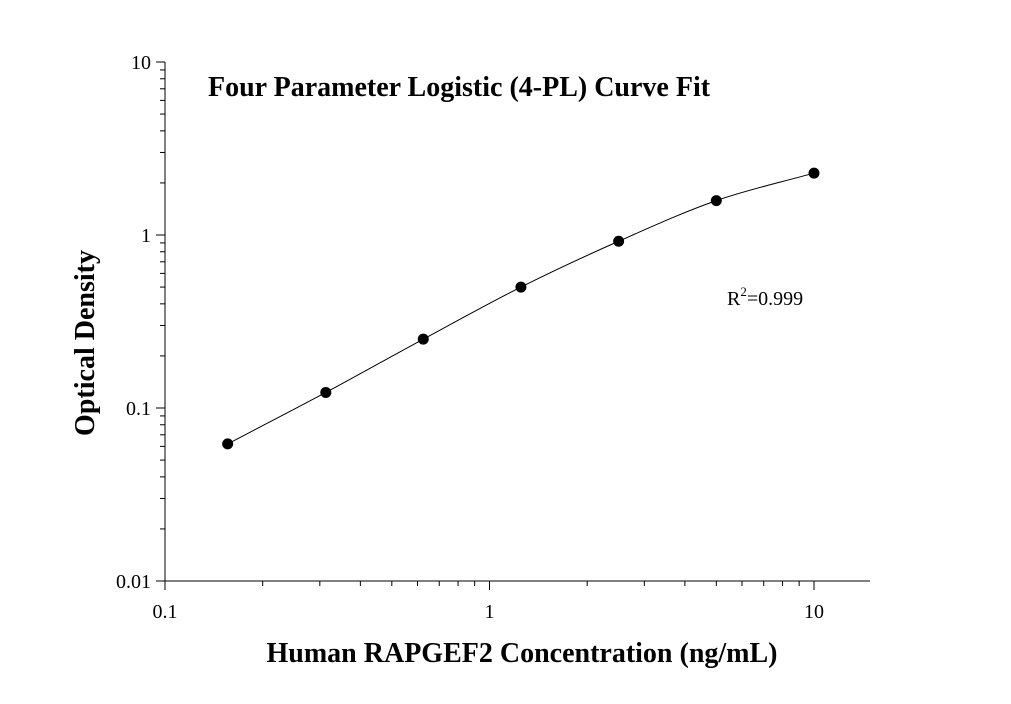 This screenshot has width=1011, height=704. What do you see at coordinates (743, 291) in the screenshot?
I see `r-squared-superscript: 2` at bounding box center [743, 291].